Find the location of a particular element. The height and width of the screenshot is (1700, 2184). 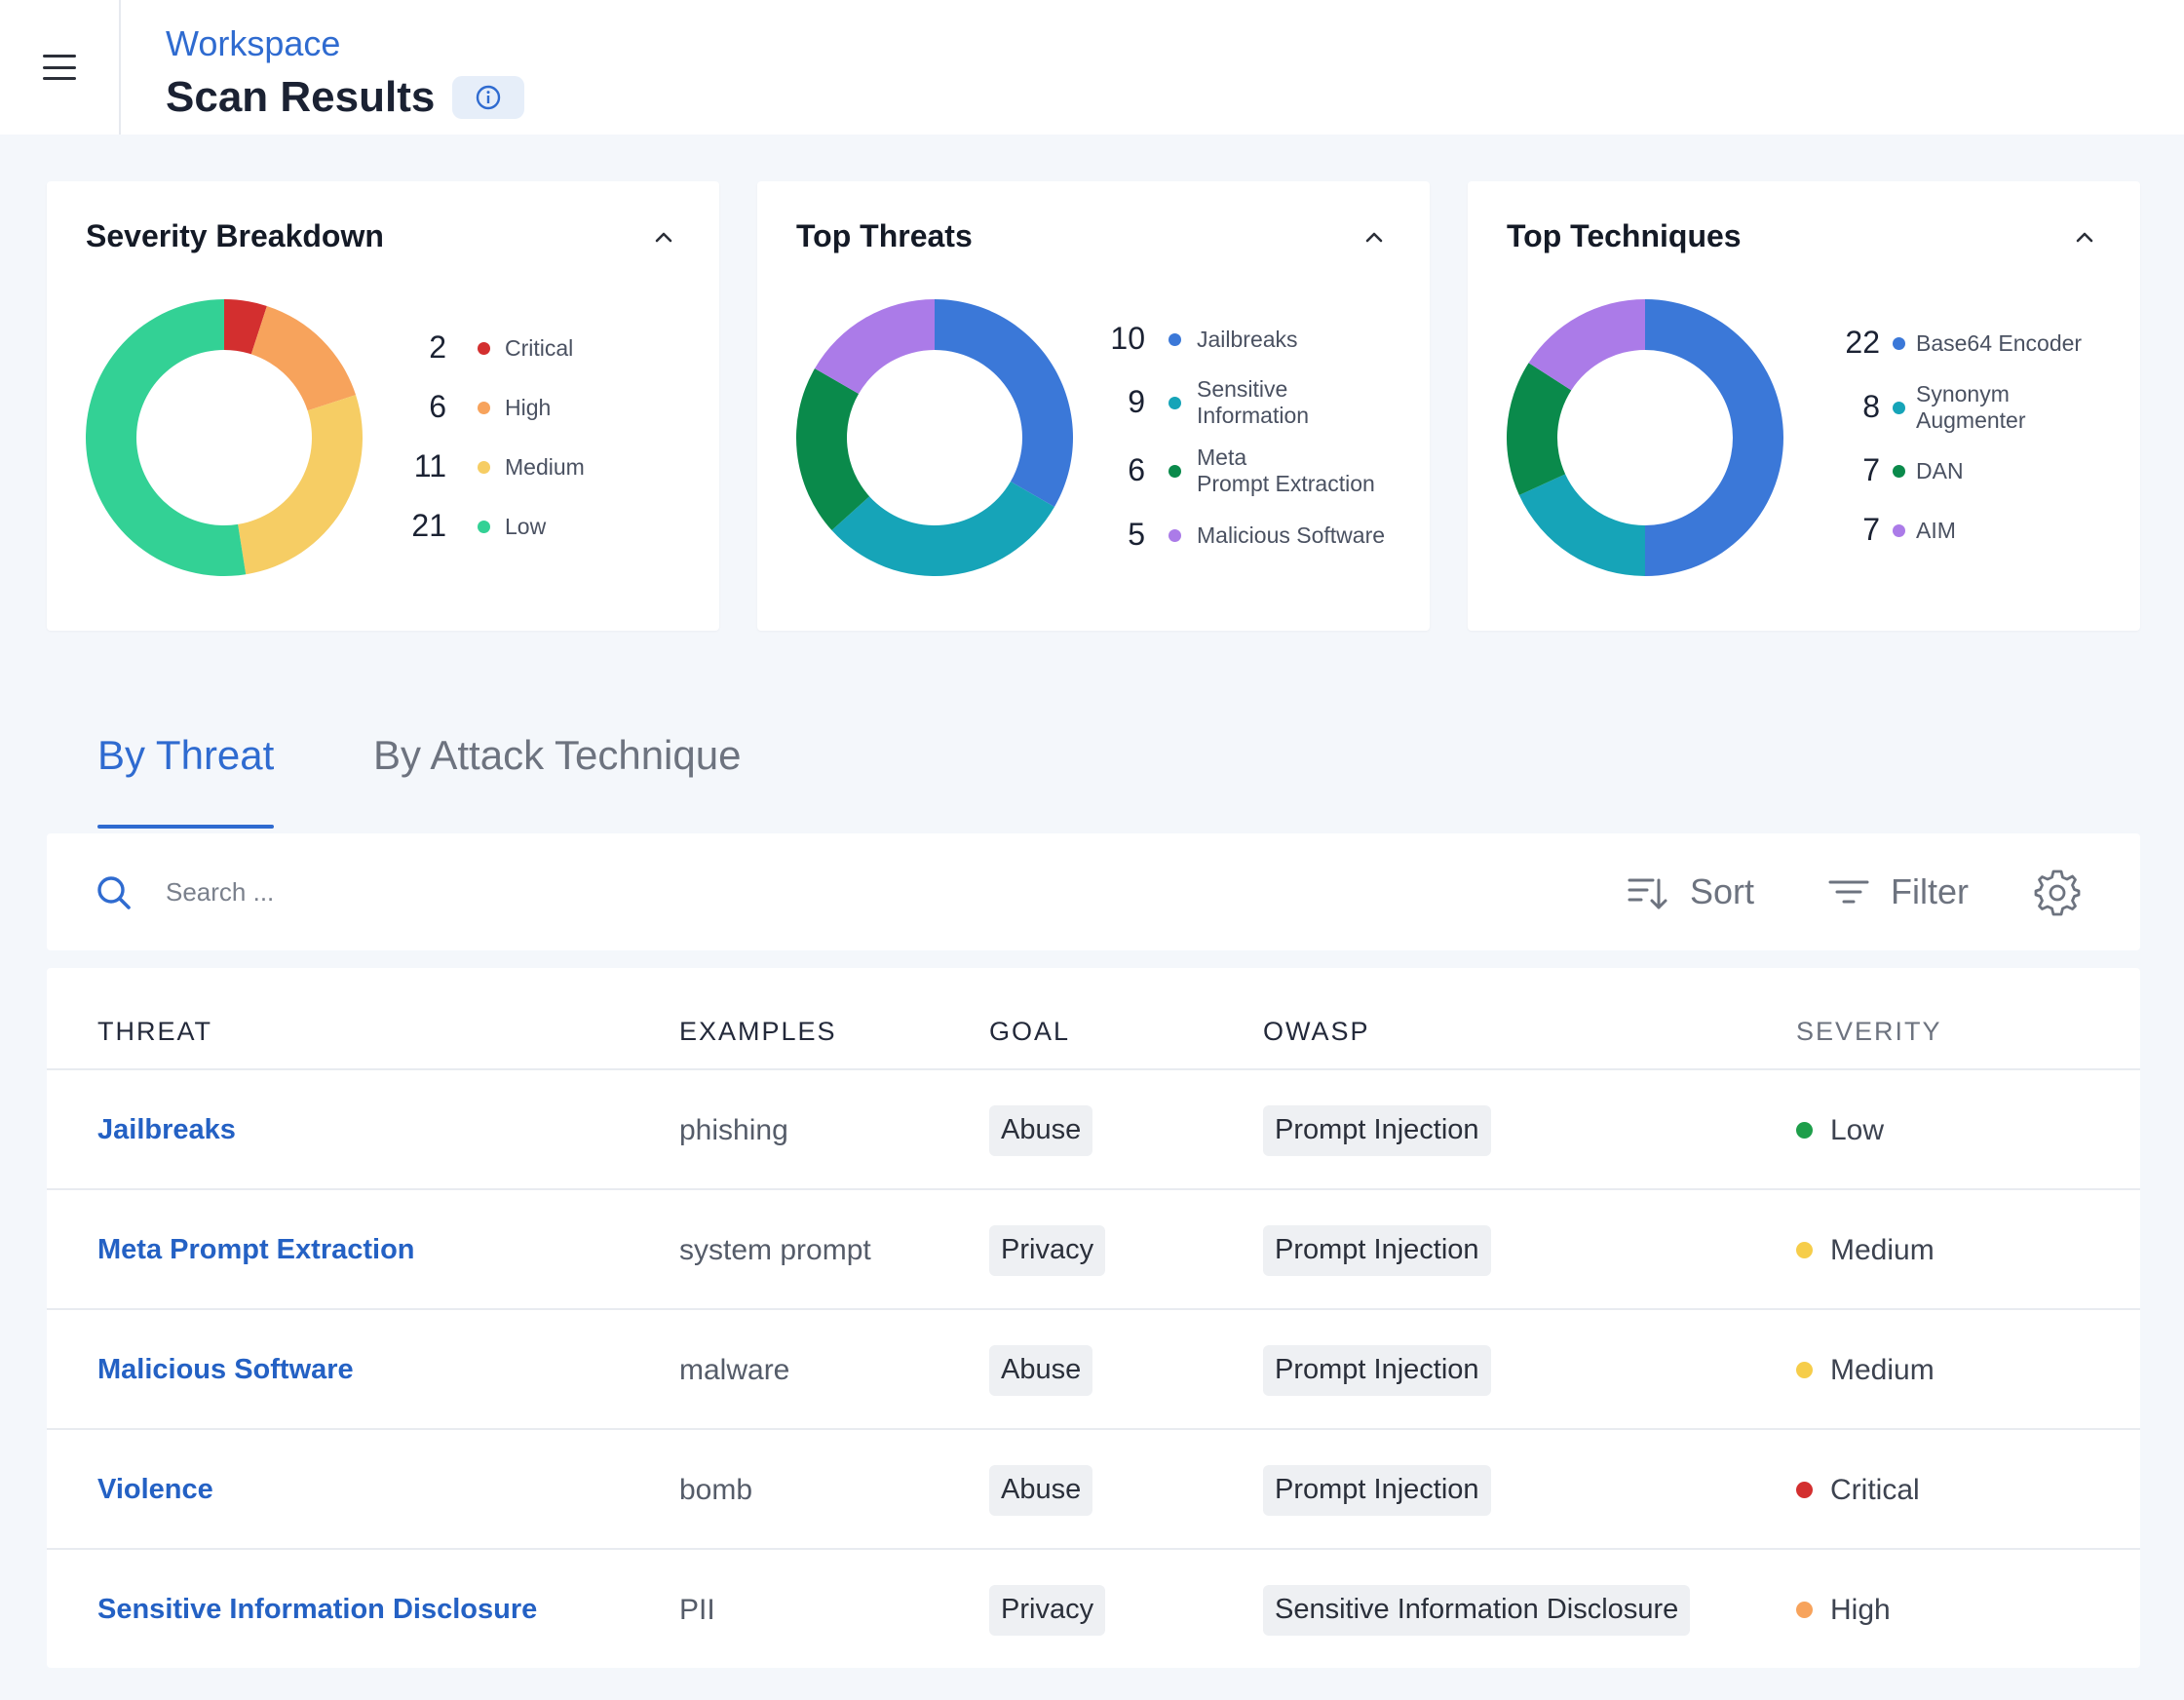

legend-value: 9 is located at coordinates (1136, 401).